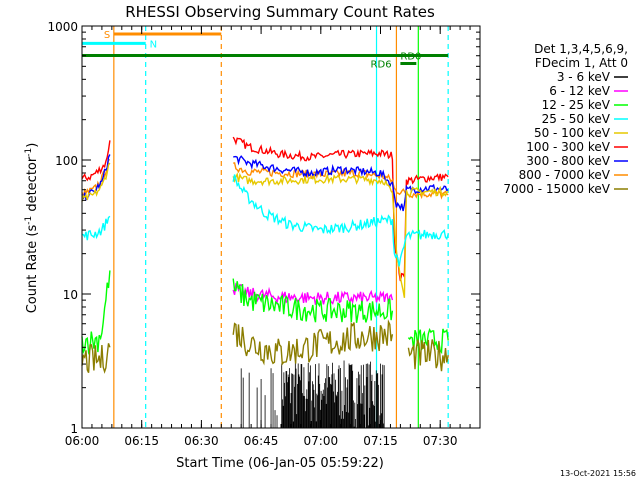 This screenshot has height=480, width=640. Describe the element at coordinates (82, 441) in the screenshot. I see `x-tick-label: 06:00` at that location.